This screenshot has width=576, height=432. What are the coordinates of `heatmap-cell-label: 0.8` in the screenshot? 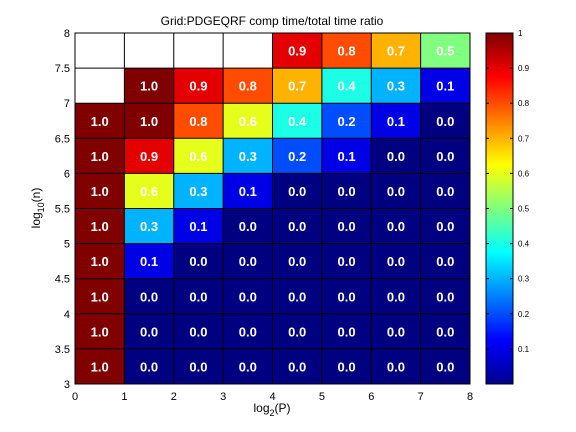 It's located at (248, 86).